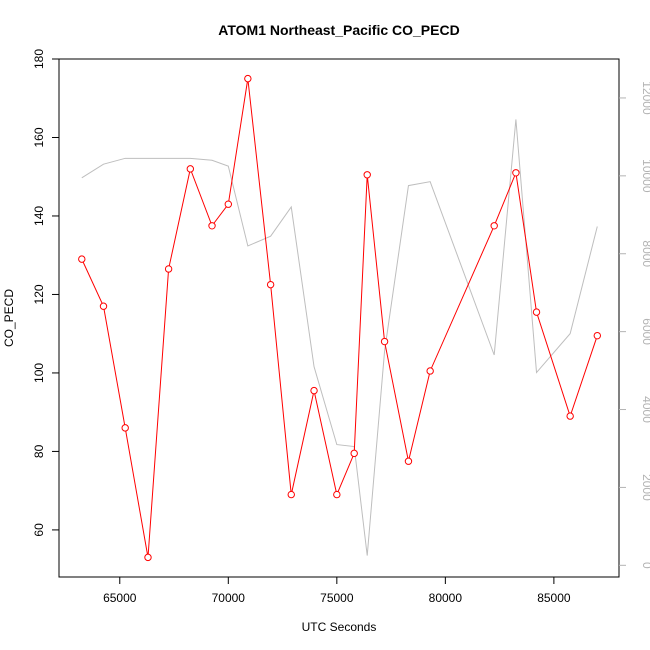 The image size is (650, 650). Describe the element at coordinates (645, 409) in the screenshot. I see `y2-tick-label: 4000` at that location.